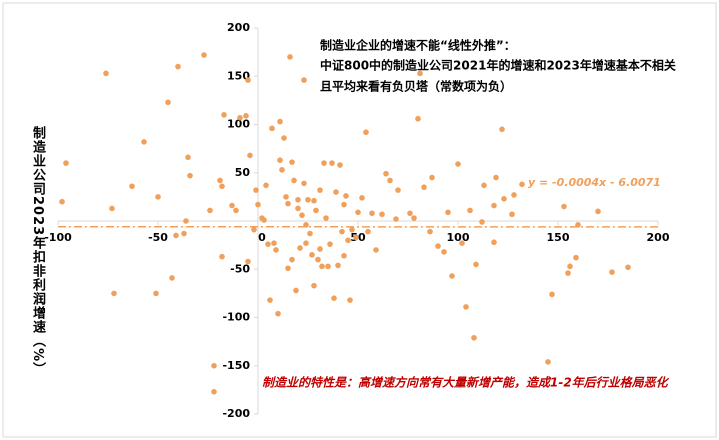 Image resolution: width=719 pixels, height=440 pixels. I want to click on y-tick-label: -150, so click(236, 365).